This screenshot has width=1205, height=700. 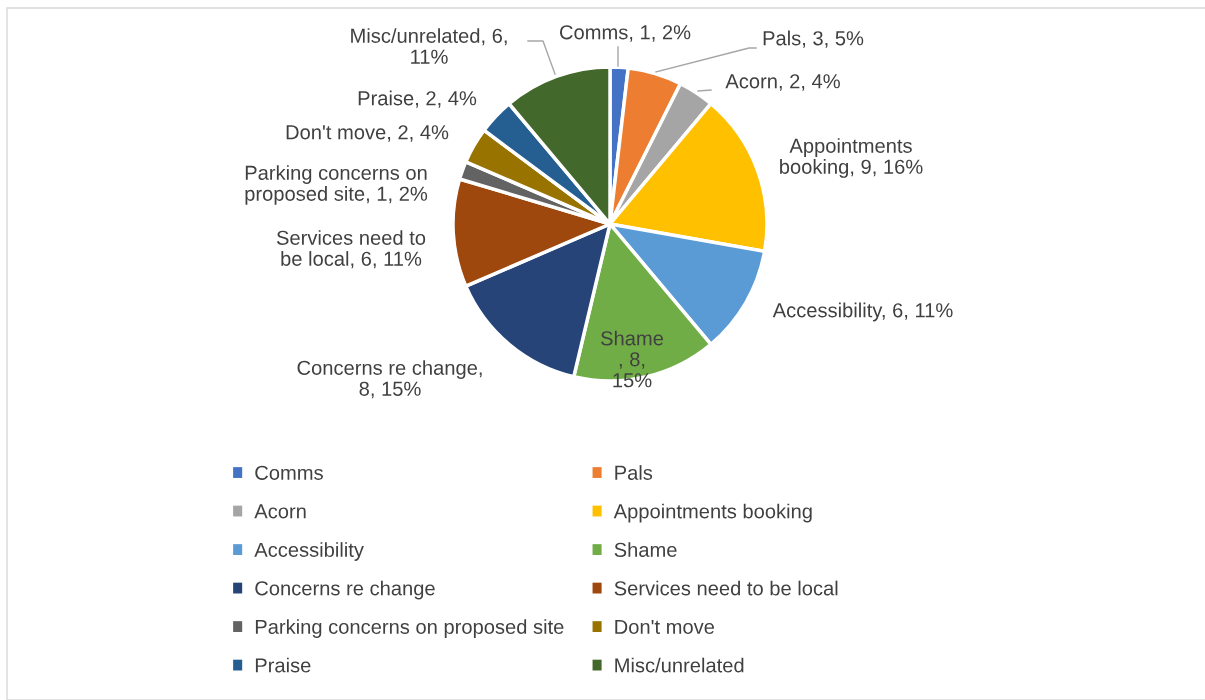 I want to click on data-label: Praise, 2, 4%, so click(x=417, y=99).